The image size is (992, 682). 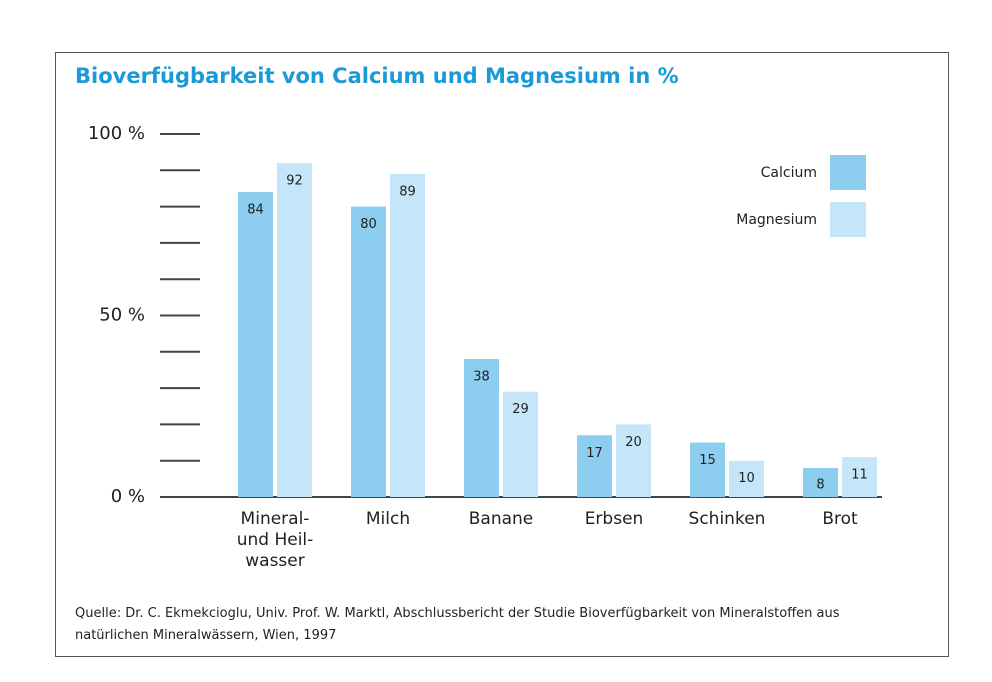 What do you see at coordinates (594, 453) in the screenshot?
I see `value-label: 17` at bounding box center [594, 453].